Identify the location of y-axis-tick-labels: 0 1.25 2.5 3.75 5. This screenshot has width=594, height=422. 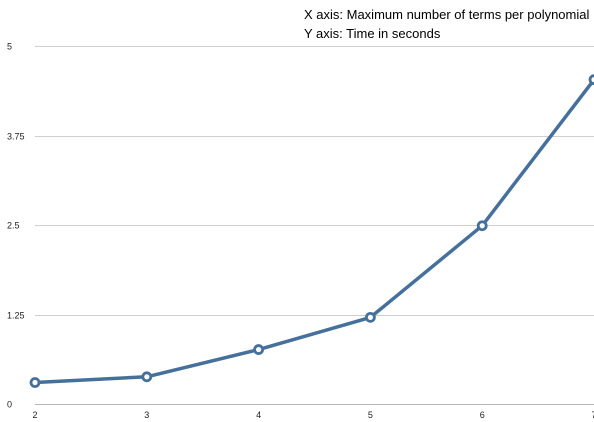
(16, 226).